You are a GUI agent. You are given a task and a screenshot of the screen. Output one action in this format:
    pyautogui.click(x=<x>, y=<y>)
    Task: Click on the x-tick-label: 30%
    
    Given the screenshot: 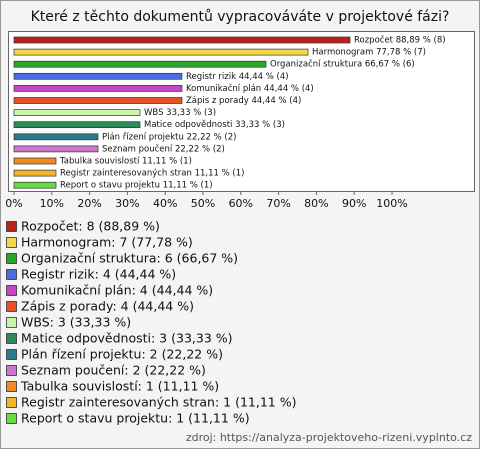 What is the action you would take?
    pyautogui.click(x=127, y=203)
    